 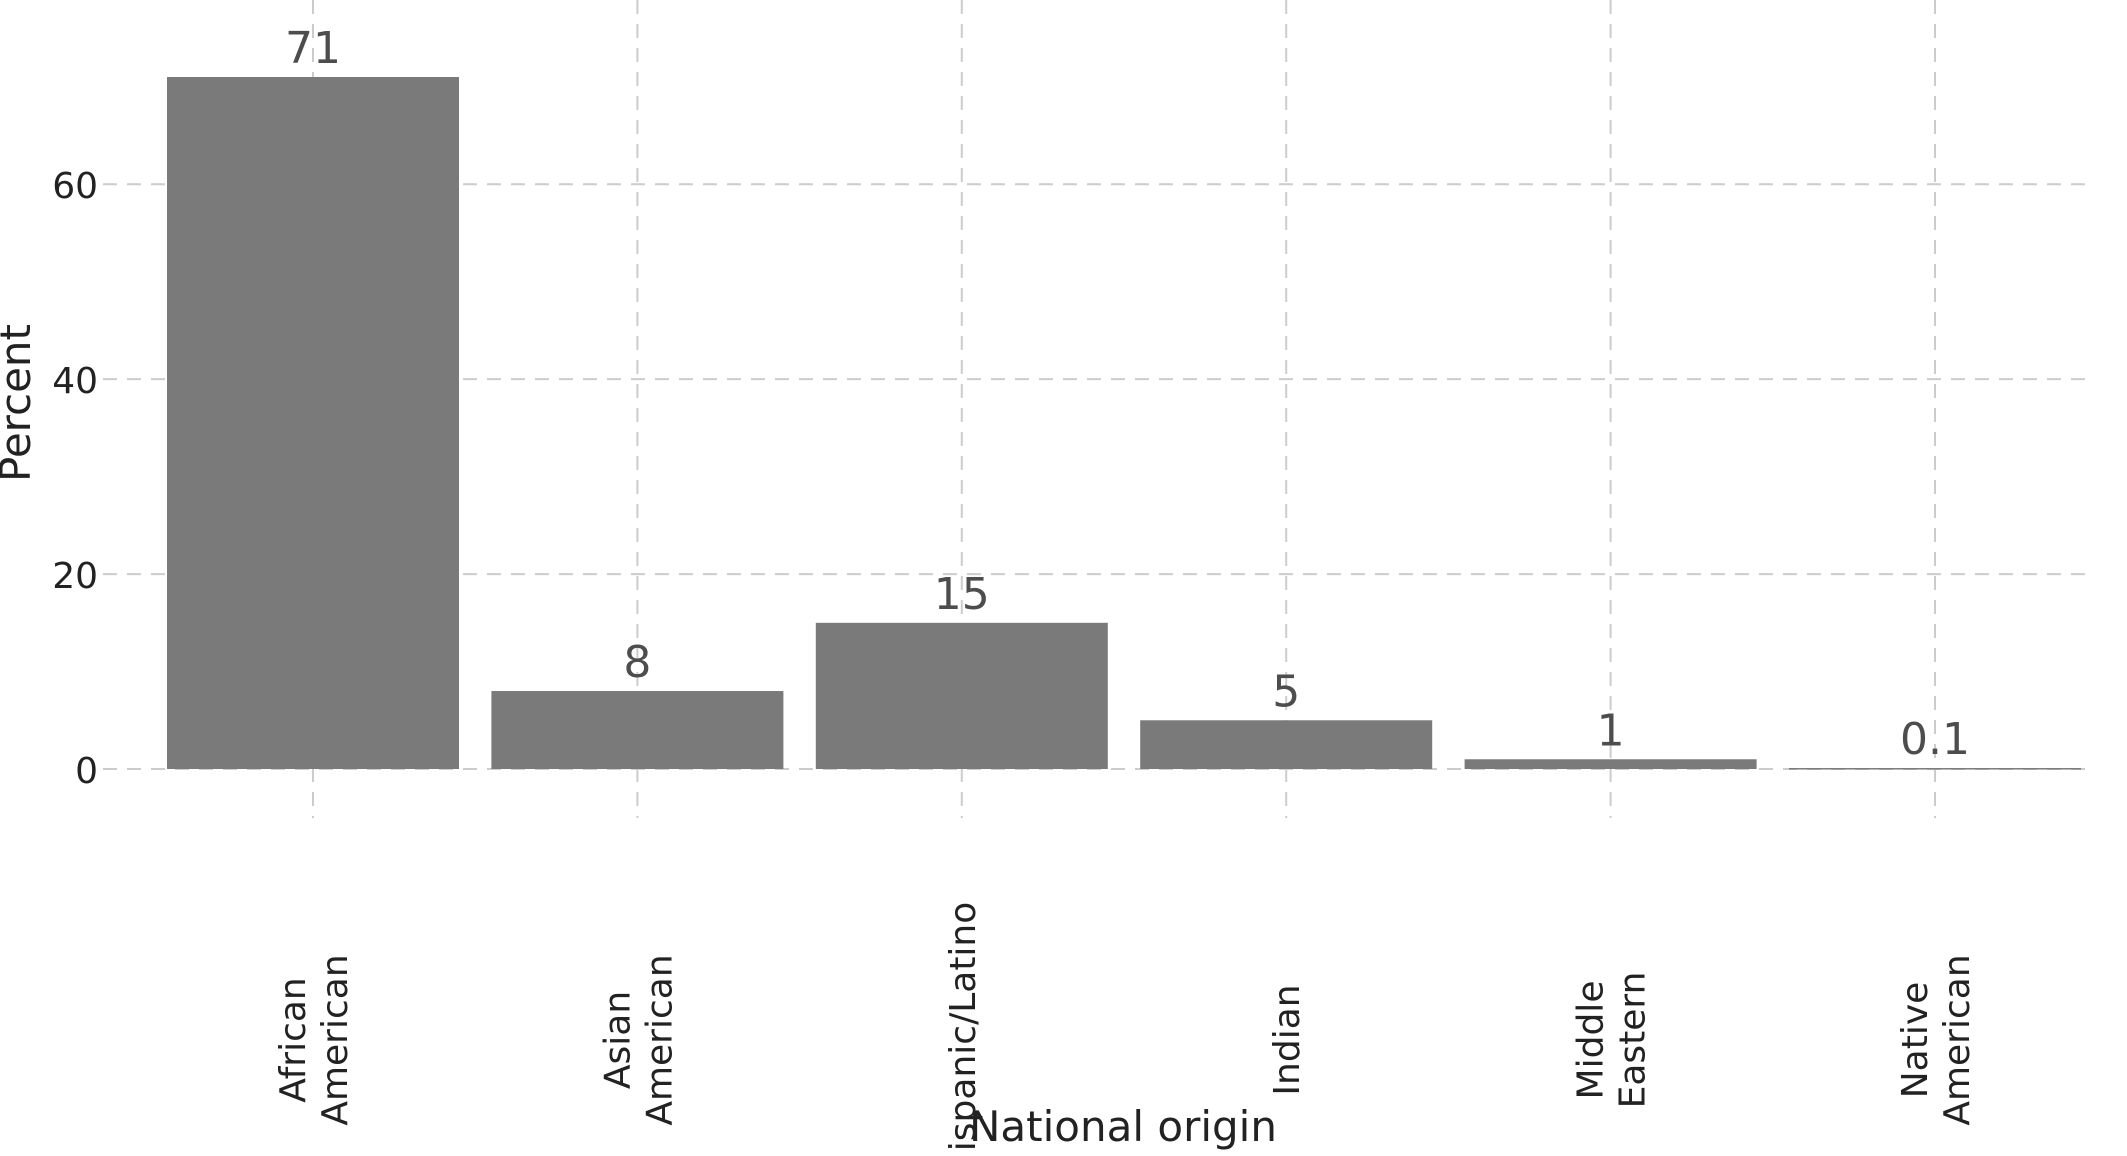 What do you see at coordinates (86, 771) in the screenshot?
I see `y-tick-label: 0` at bounding box center [86, 771].